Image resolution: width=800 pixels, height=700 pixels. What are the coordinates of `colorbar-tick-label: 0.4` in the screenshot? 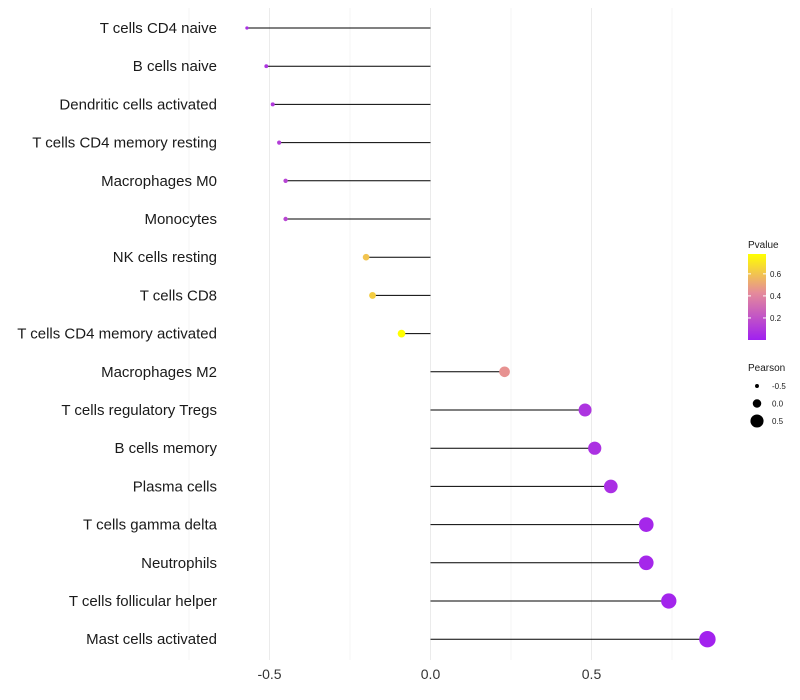 It's located at (776, 296).